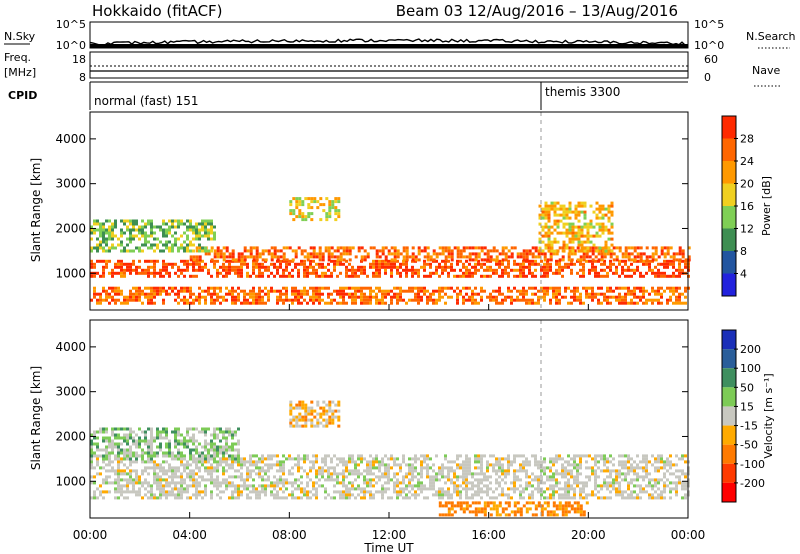  Describe the element at coordinates (70, 436) in the screenshot. I see `y-tick-label: 2000` at that location.